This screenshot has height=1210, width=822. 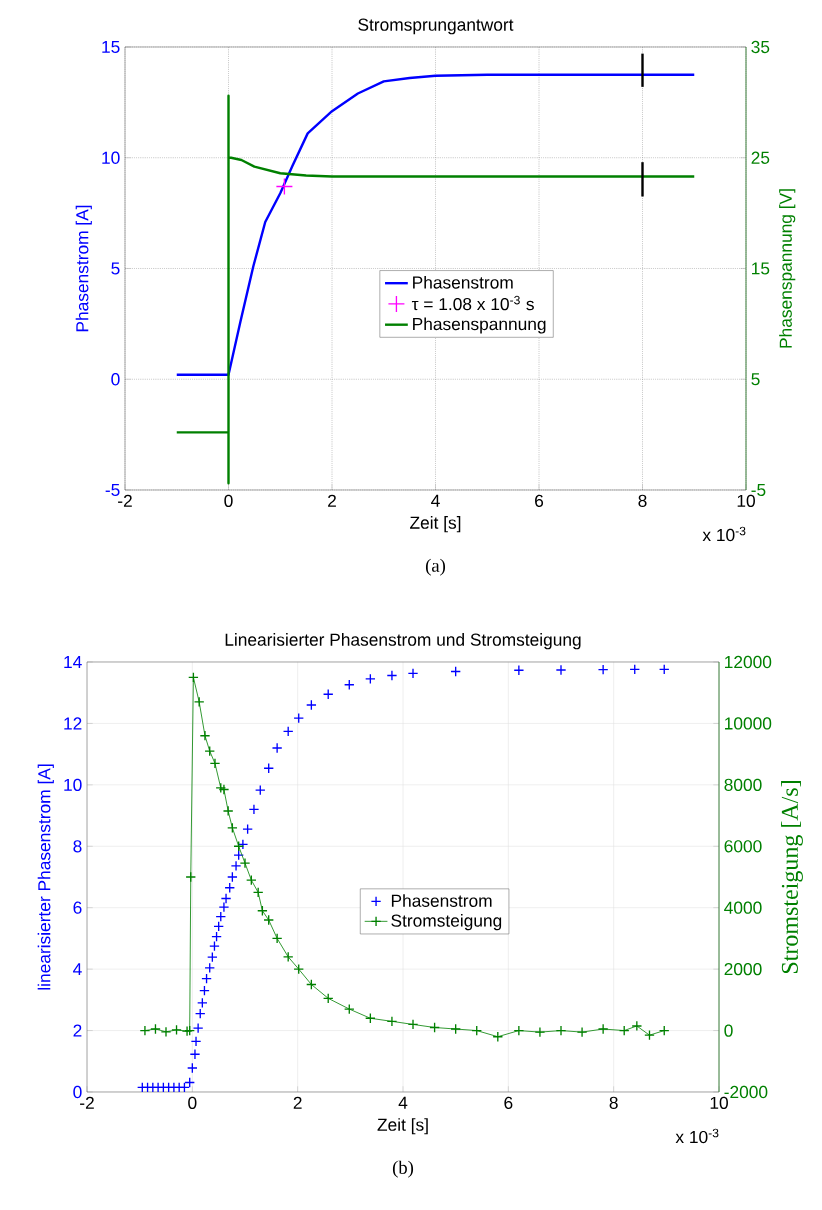 What do you see at coordinates (77, 907) in the screenshot?
I see `y-tick-label: 6` at bounding box center [77, 907].